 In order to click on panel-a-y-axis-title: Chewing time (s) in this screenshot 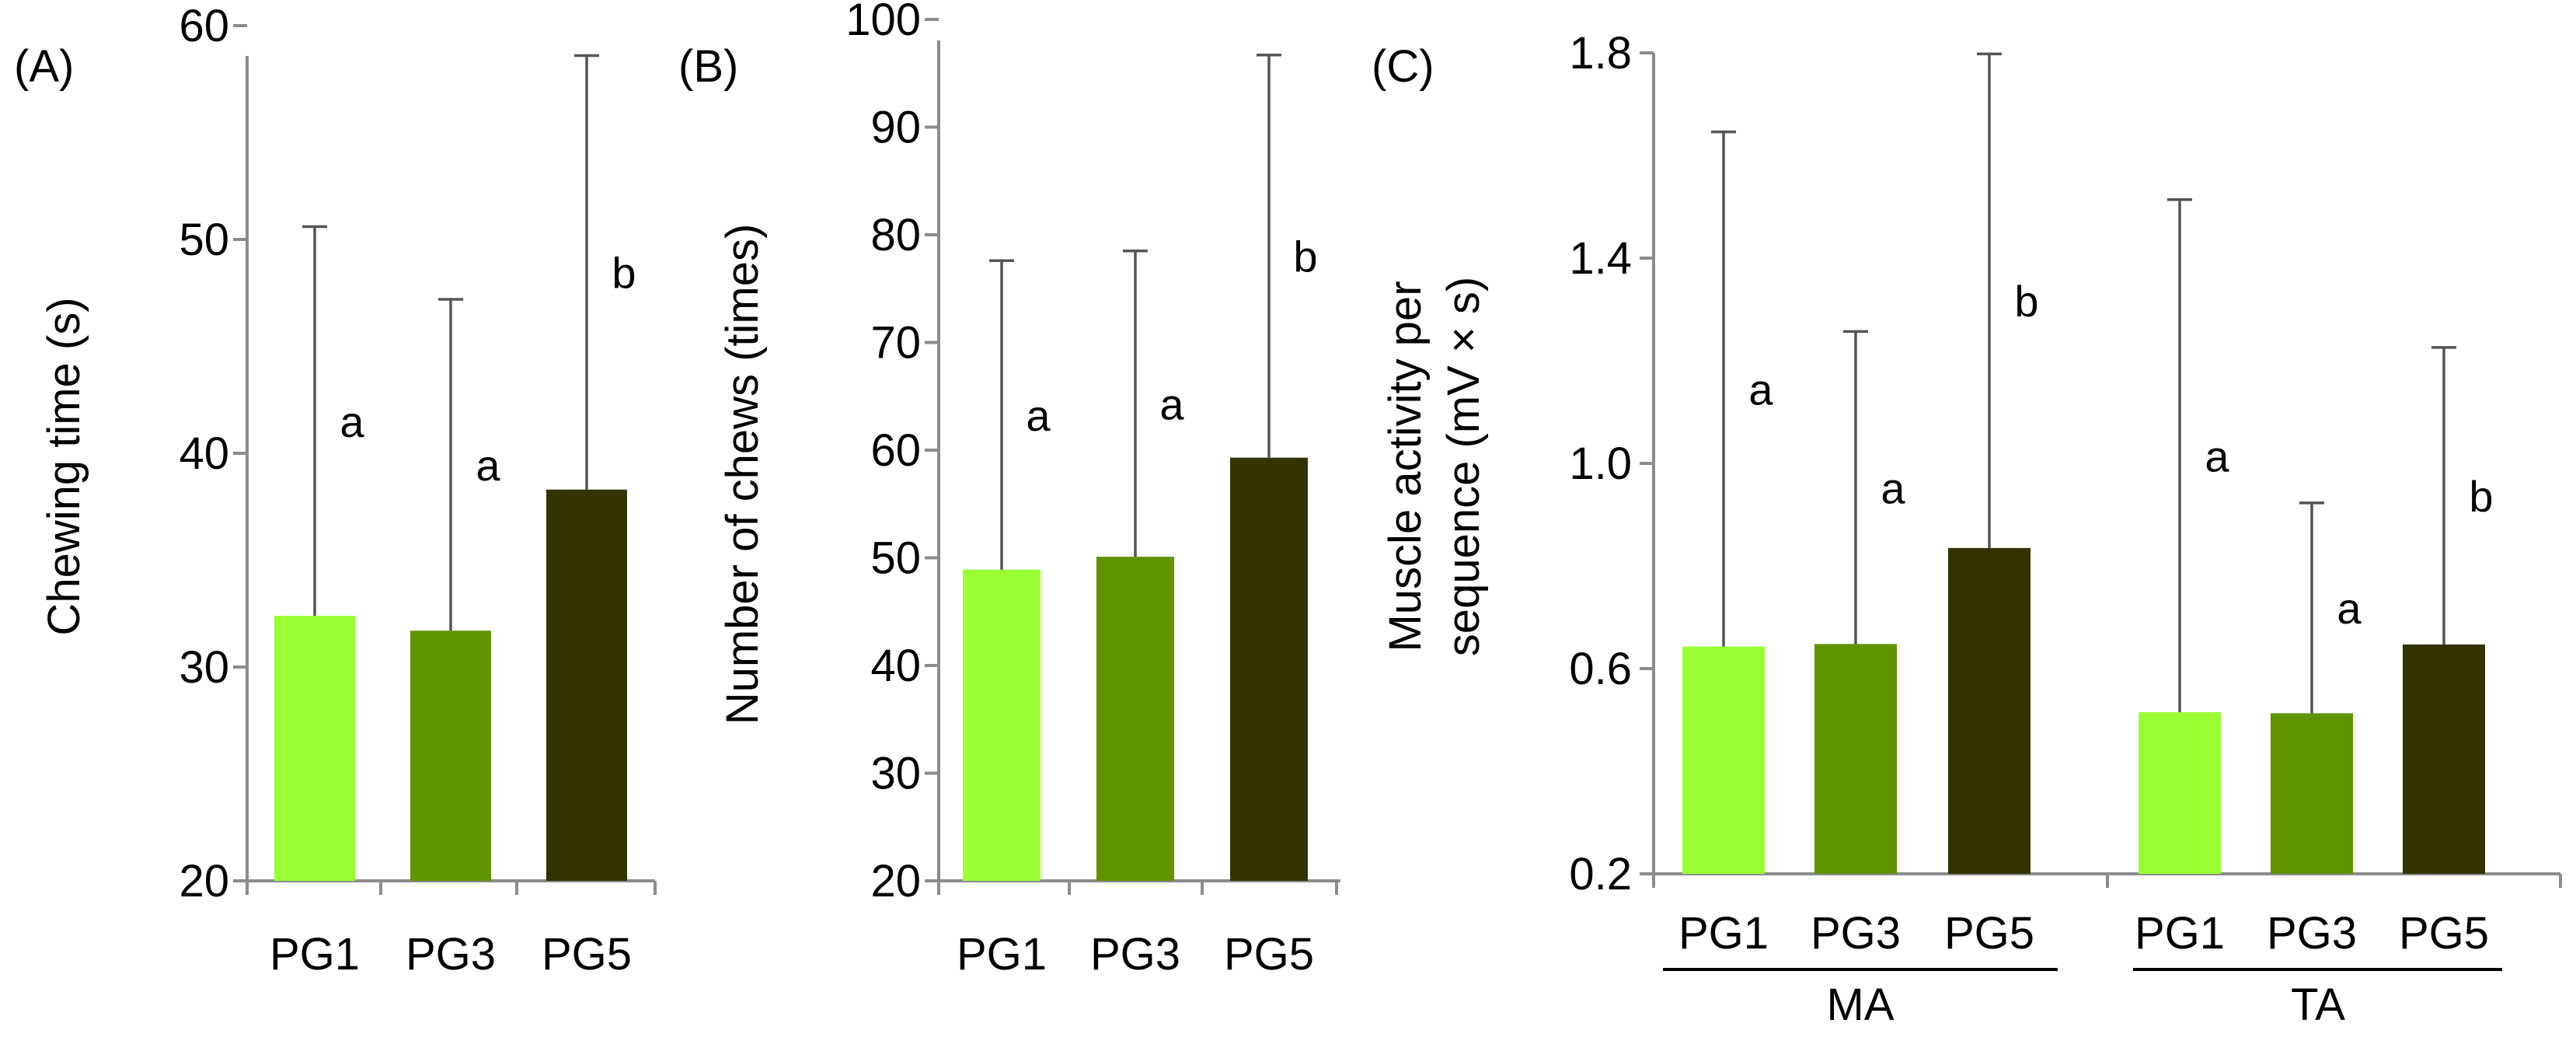, I will do `click(64, 466)`.